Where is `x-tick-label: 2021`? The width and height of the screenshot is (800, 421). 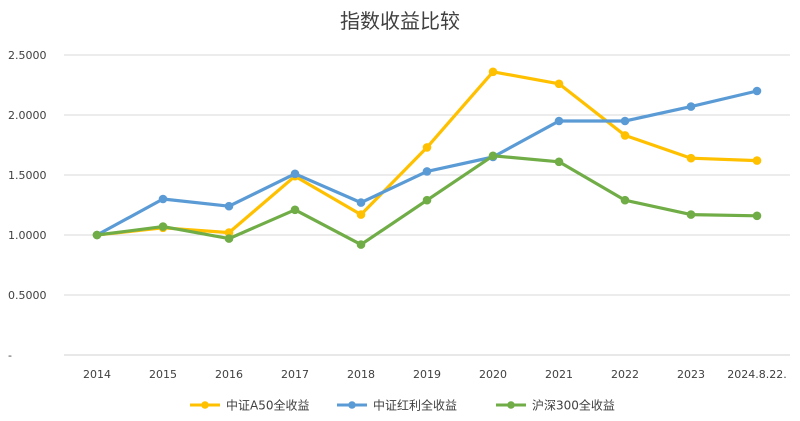
x-tick-label: 2021 is located at coordinates (559, 374).